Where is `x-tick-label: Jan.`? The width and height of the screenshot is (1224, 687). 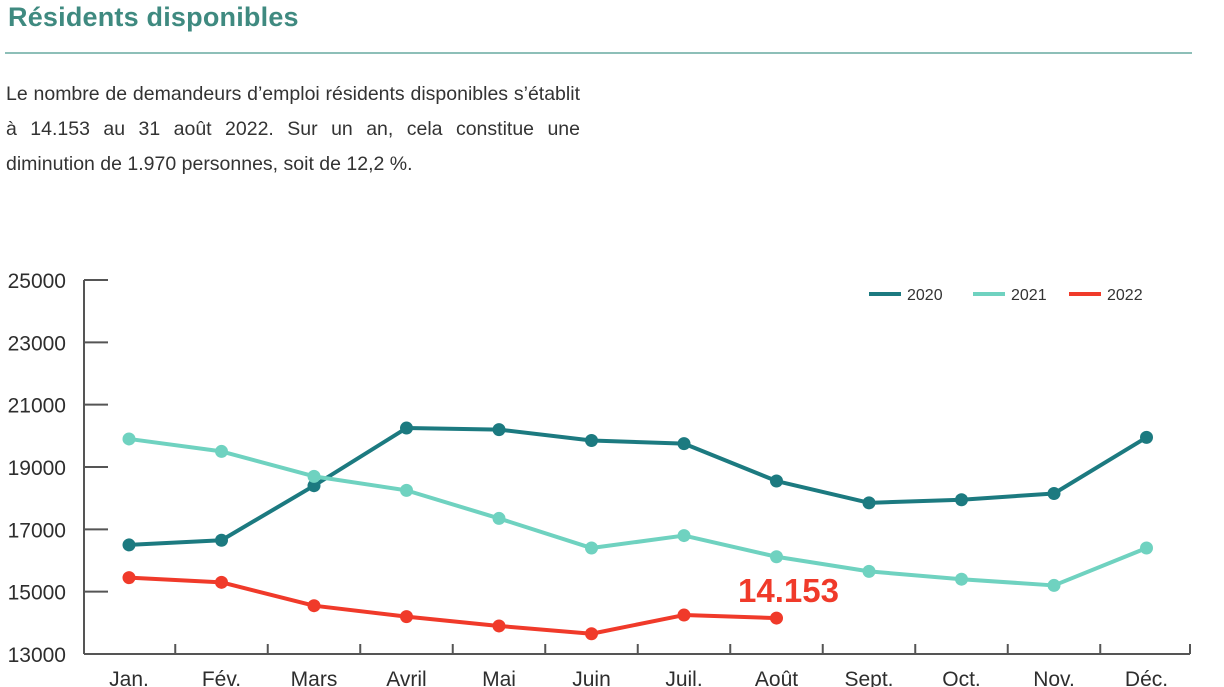 x-tick-label: Jan. is located at coordinates (129, 677).